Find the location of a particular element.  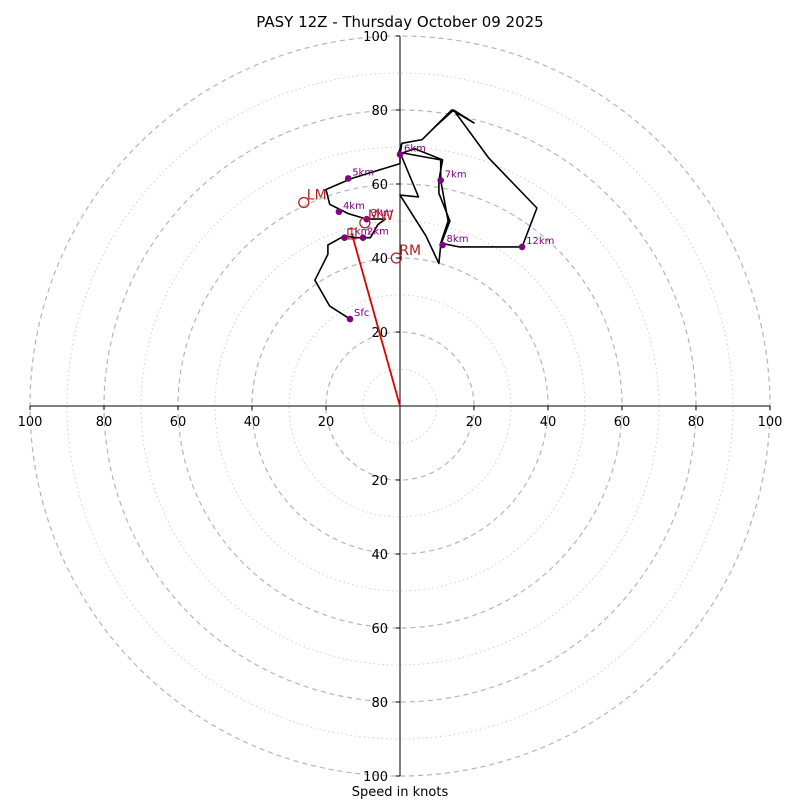

hodograph-trace is located at coordinates (426, 258).